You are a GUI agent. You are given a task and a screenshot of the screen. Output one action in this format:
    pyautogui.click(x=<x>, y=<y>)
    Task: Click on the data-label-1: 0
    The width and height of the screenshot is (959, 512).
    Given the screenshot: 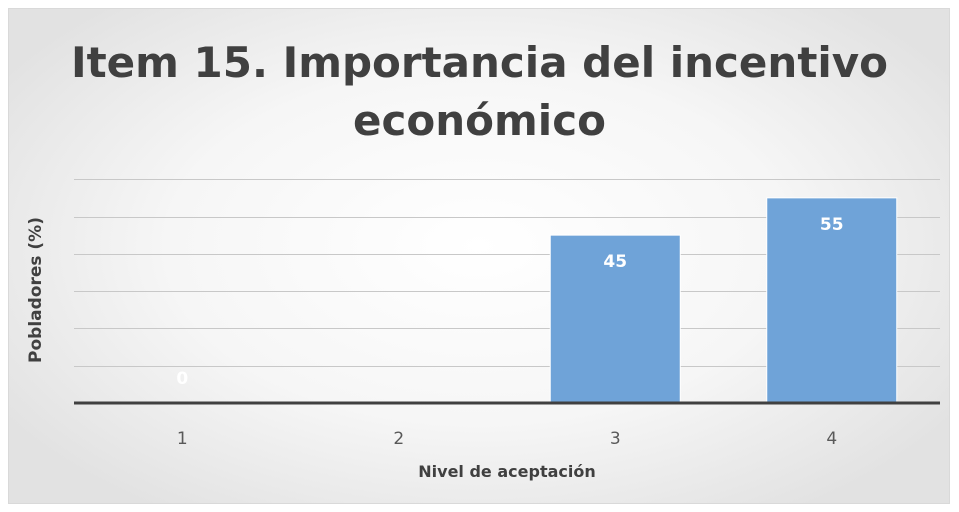 What is the action you would take?
    pyautogui.click(x=182, y=379)
    